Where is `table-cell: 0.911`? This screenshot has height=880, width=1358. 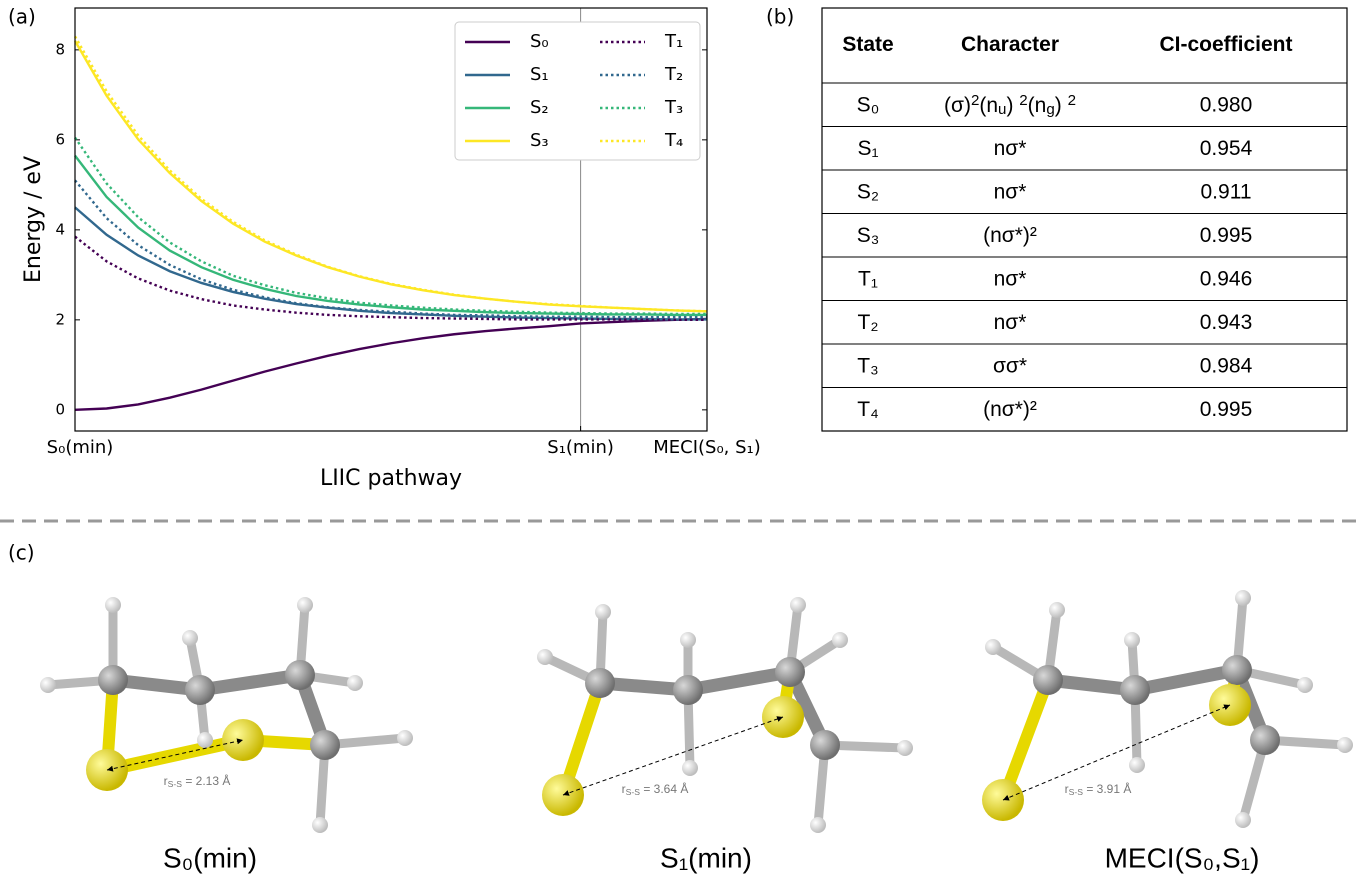
table-cell: 0.911 is located at coordinates (1226, 191).